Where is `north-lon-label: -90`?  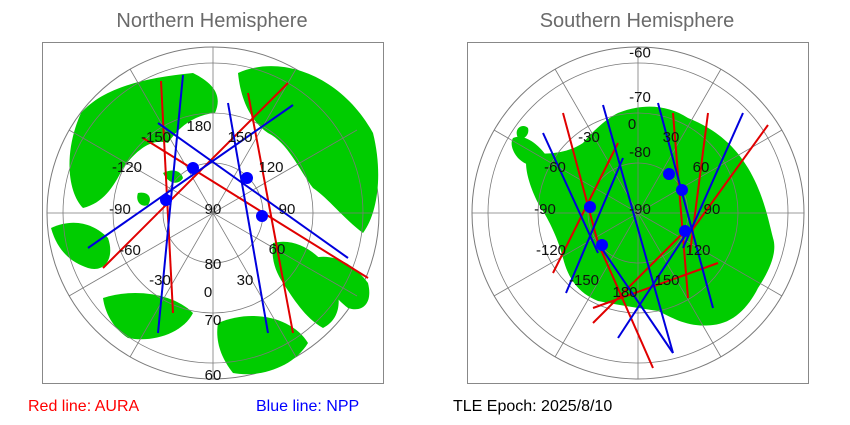 north-lon-label: -90 is located at coordinates (120, 209).